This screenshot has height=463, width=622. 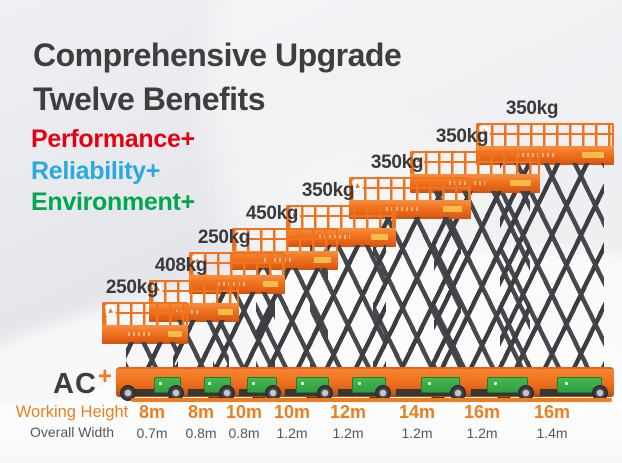 I want to click on benefit-reliability: Reliability+, so click(x=96, y=170).